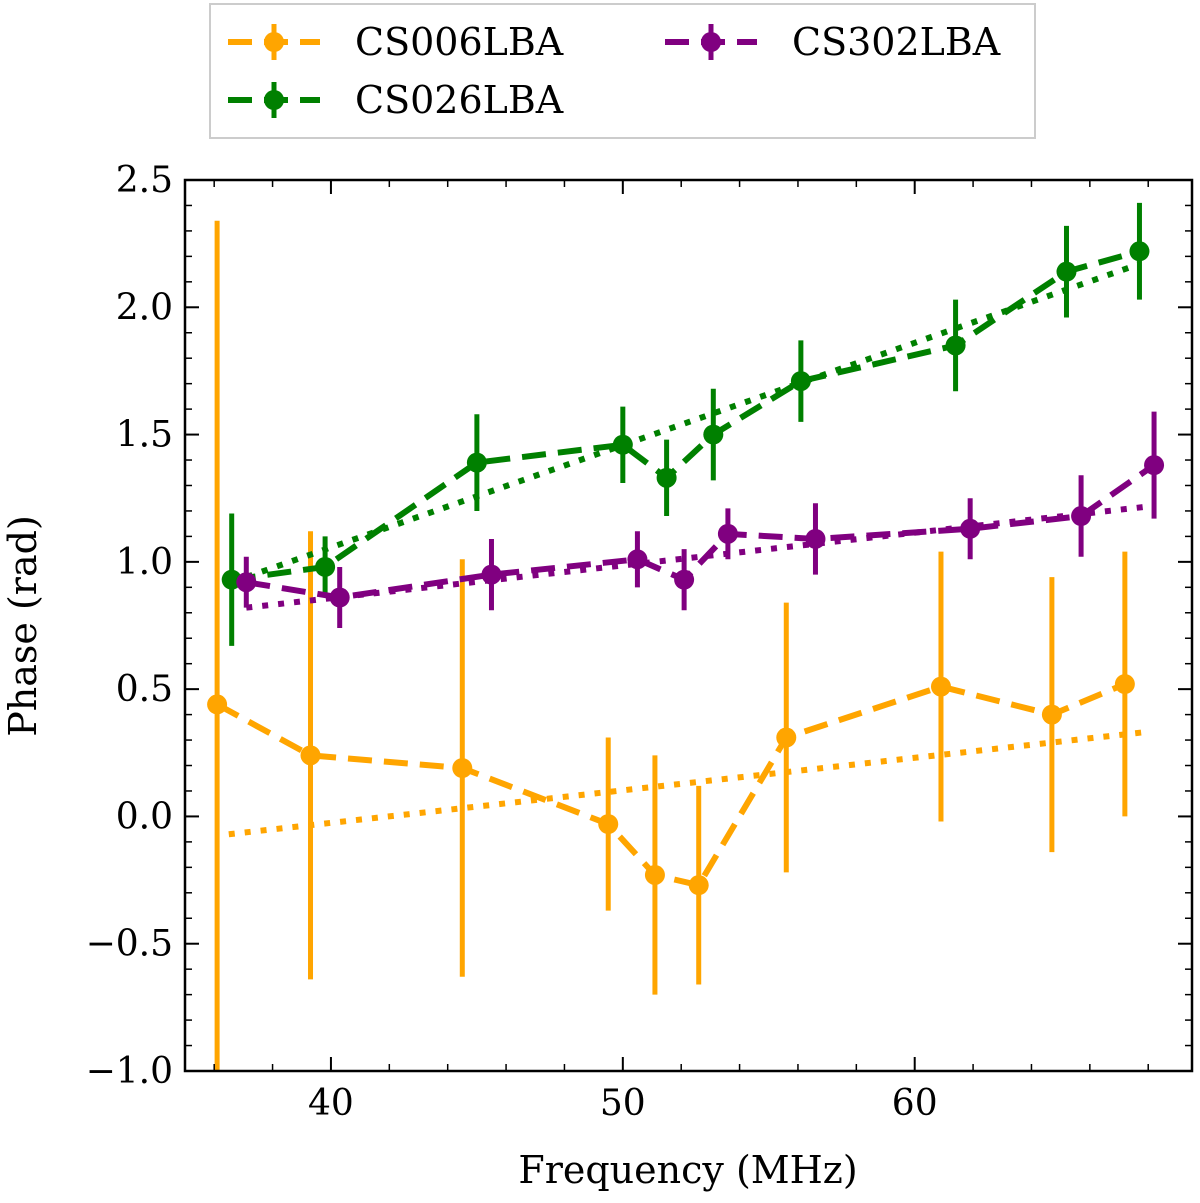 This screenshot has height=1203, width=1200. Describe the element at coordinates (623, 1103) in the screenshot. I see `x-tick-label: 50` at that location.